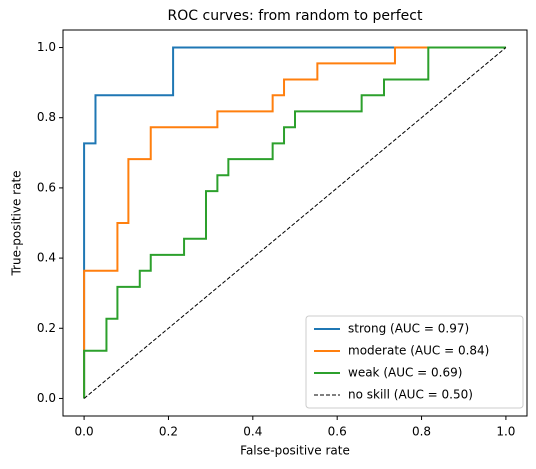 The height and width of the screenshot is (469, 536). I want to click on y-tick-label: 0.0, so click(46, 398).